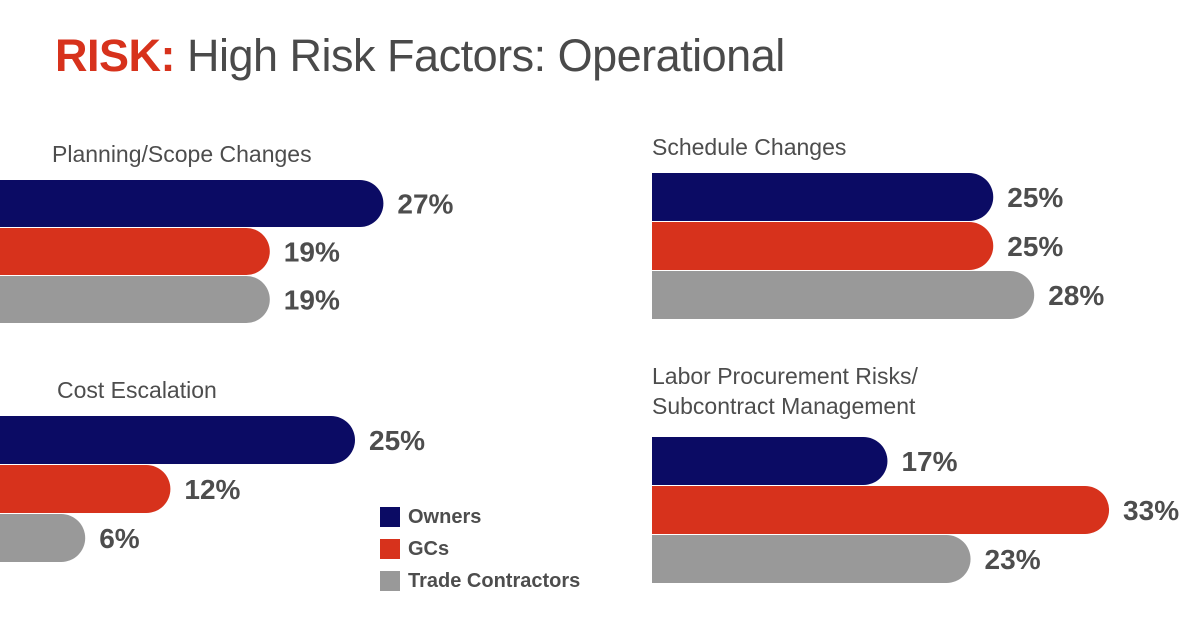 Image resolution: width=1200 pixels, height=628 pixels. What do you see at coordinates (811, 559) in the screenshot?
I see `bar-labor-trade` at bounding box center [811, 559].